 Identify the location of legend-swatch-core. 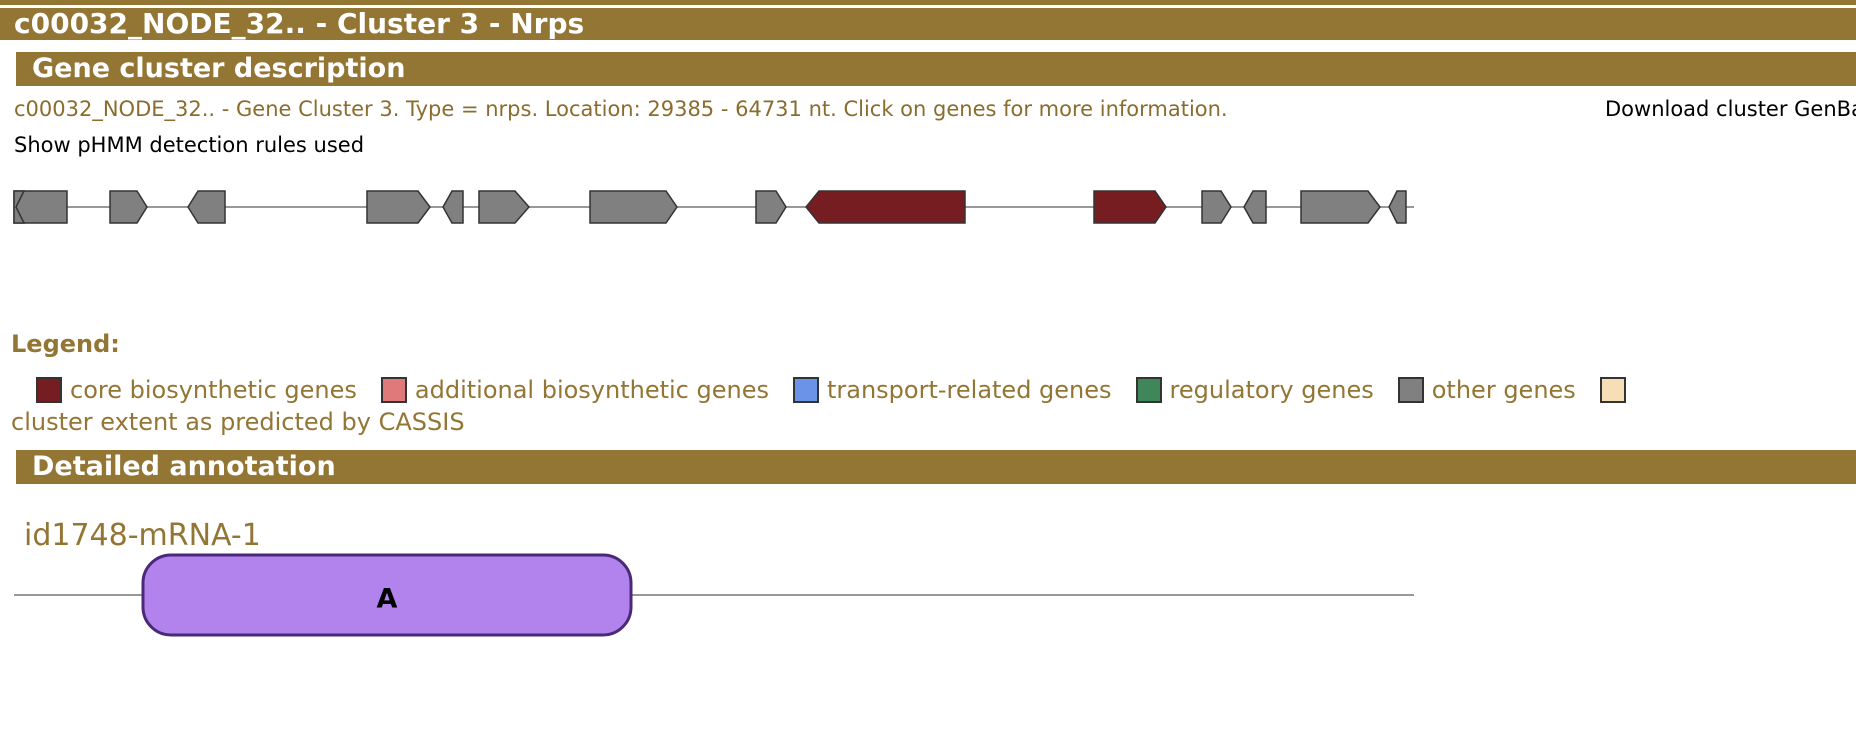
(49, 390).